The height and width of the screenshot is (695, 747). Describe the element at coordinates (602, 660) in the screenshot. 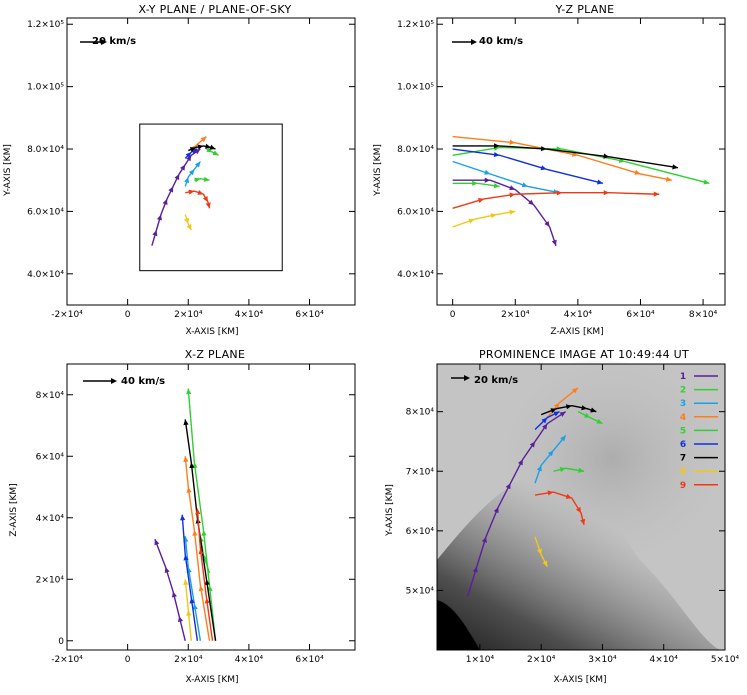

I see `x-tick-label: 3×10⁴` at that location.